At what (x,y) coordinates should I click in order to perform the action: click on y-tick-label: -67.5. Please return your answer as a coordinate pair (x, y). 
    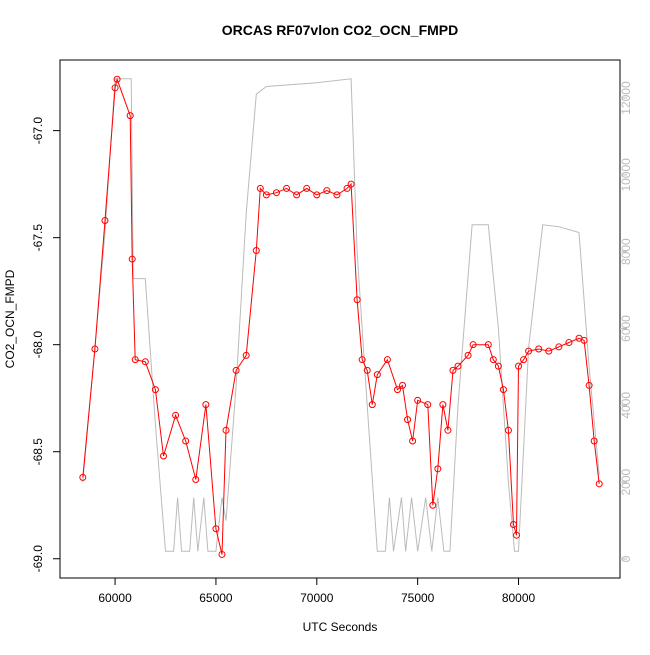
    Looking at the image, I should click on (38, 238).